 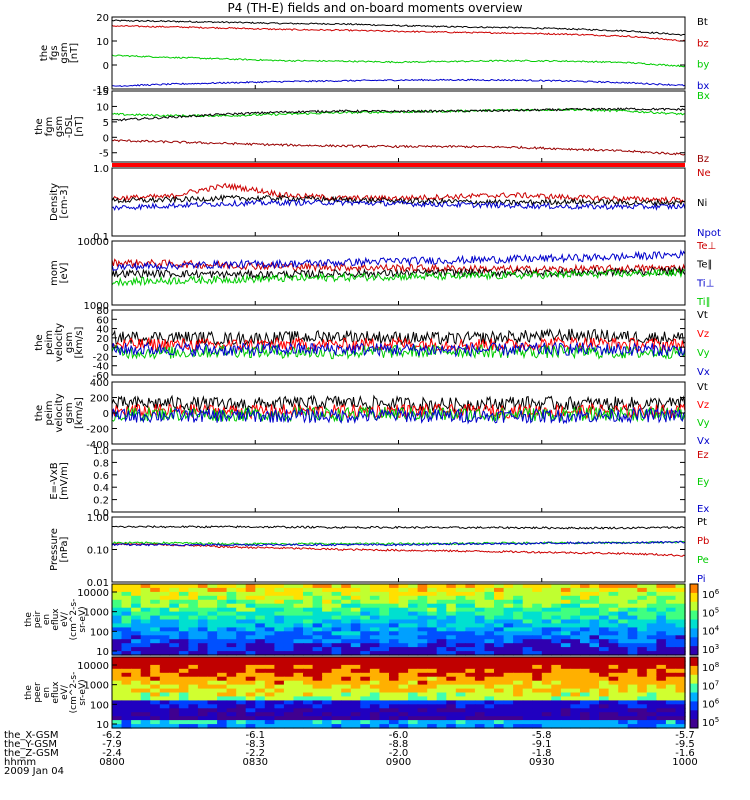 What do you see at coordinates (398, 481) in the screenshot?
I see `panel-frame-exb` at bounding box center [398, 481].